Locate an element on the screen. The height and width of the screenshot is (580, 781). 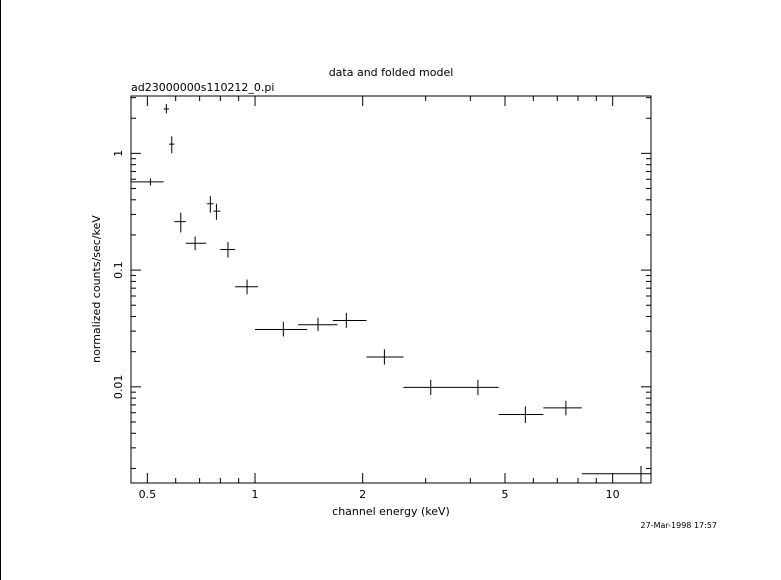
y-axis-label: normalized counts/sec/keV is located at coordinates (96, 289).